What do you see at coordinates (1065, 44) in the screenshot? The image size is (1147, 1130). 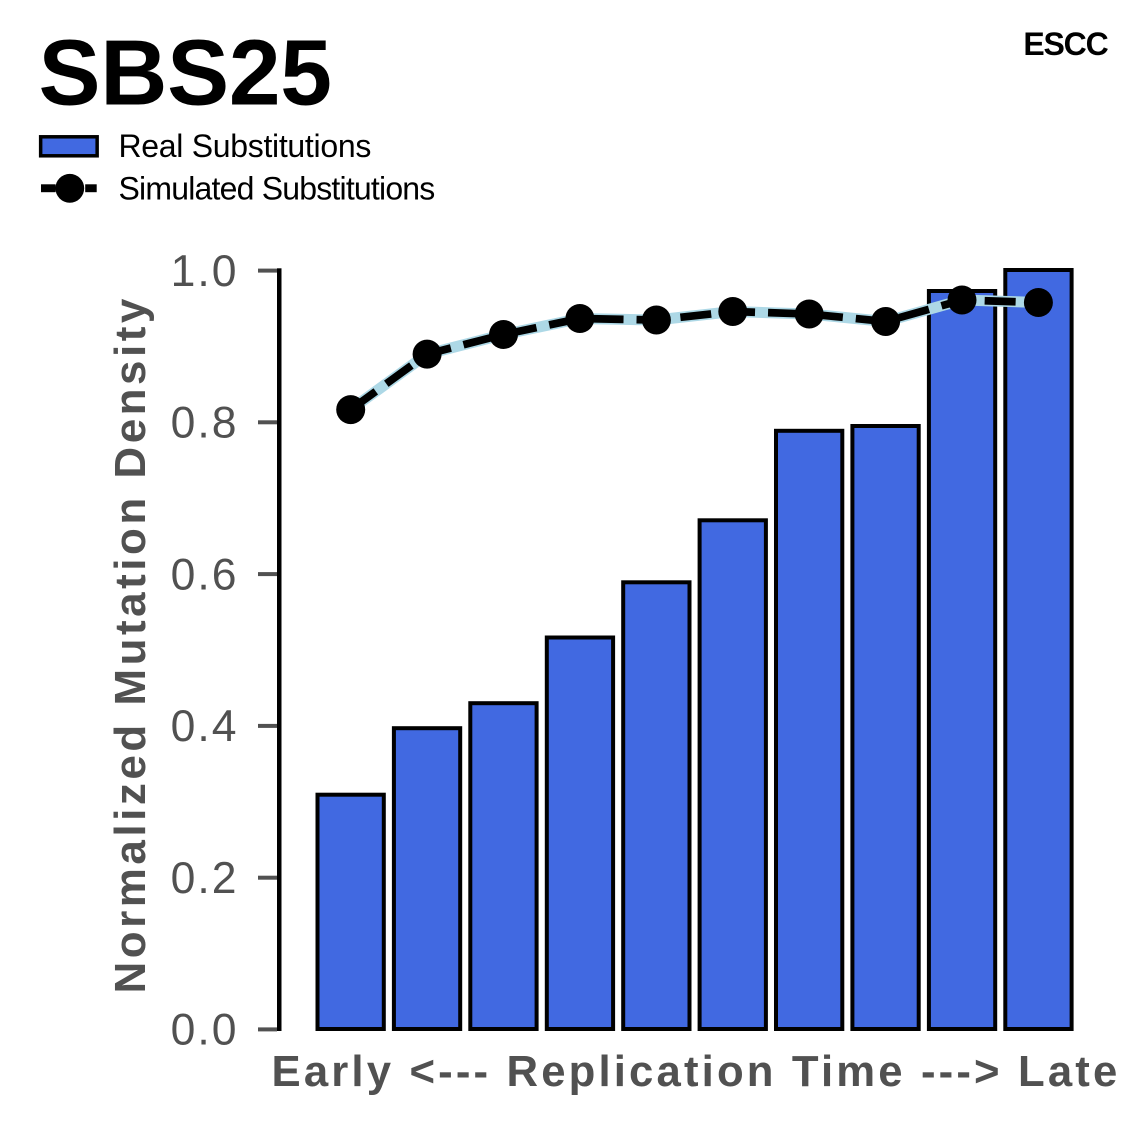 I see `svg-text: ESCC` at bounding box center [1065, 44].